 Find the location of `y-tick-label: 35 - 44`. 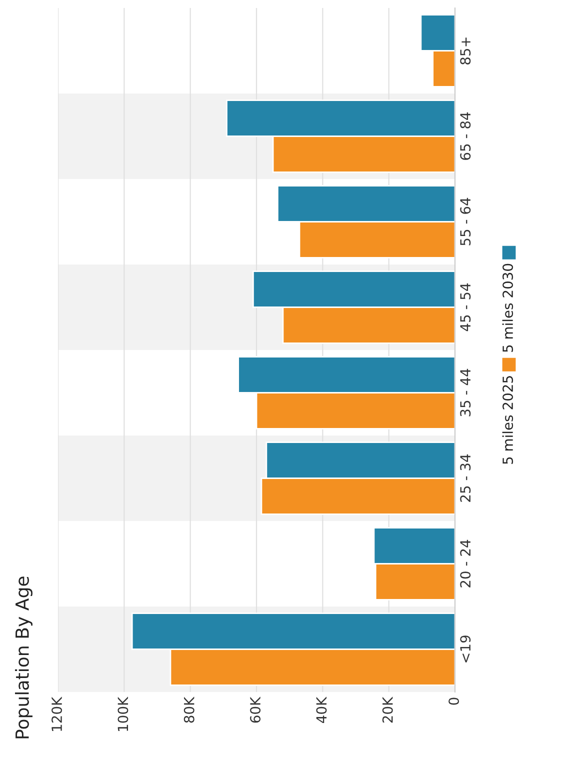

y-tick-label: 35 - 44 is located at coordinates (465, 392).